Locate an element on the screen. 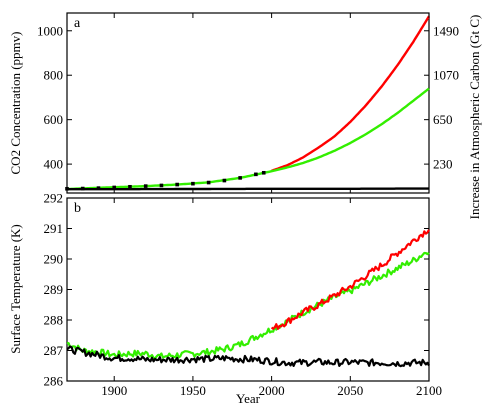 This screenshot has height=407, width=490. panel-b-ytick-label: 289 is located at coordinates (54, 289).